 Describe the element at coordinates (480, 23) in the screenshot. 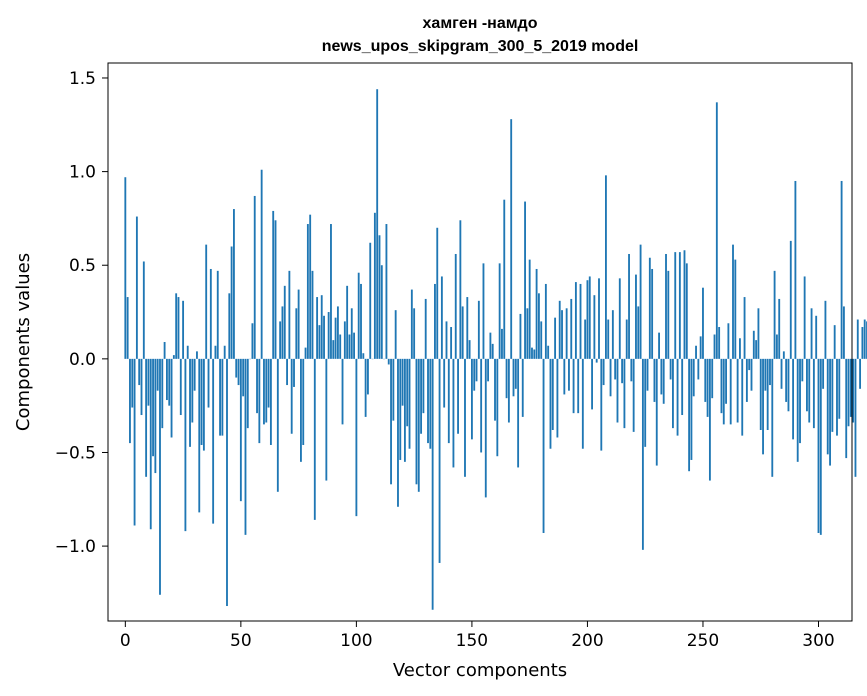

I see `chart-title-line1: хамген -намдо` at that location.